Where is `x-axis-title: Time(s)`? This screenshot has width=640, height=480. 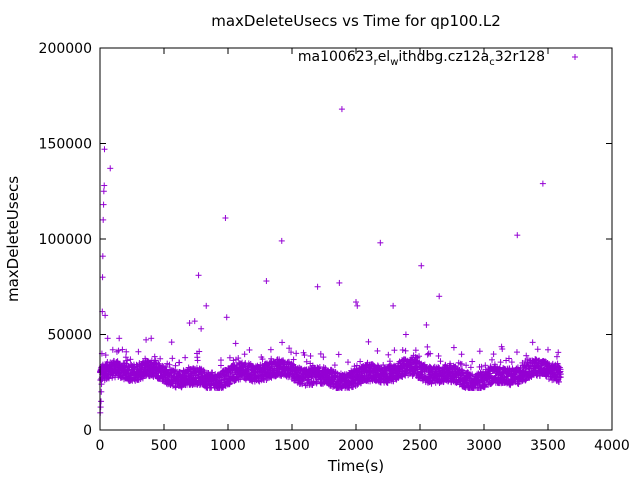 x-axis-title: Time(s) is located at coordinates (355, 466).